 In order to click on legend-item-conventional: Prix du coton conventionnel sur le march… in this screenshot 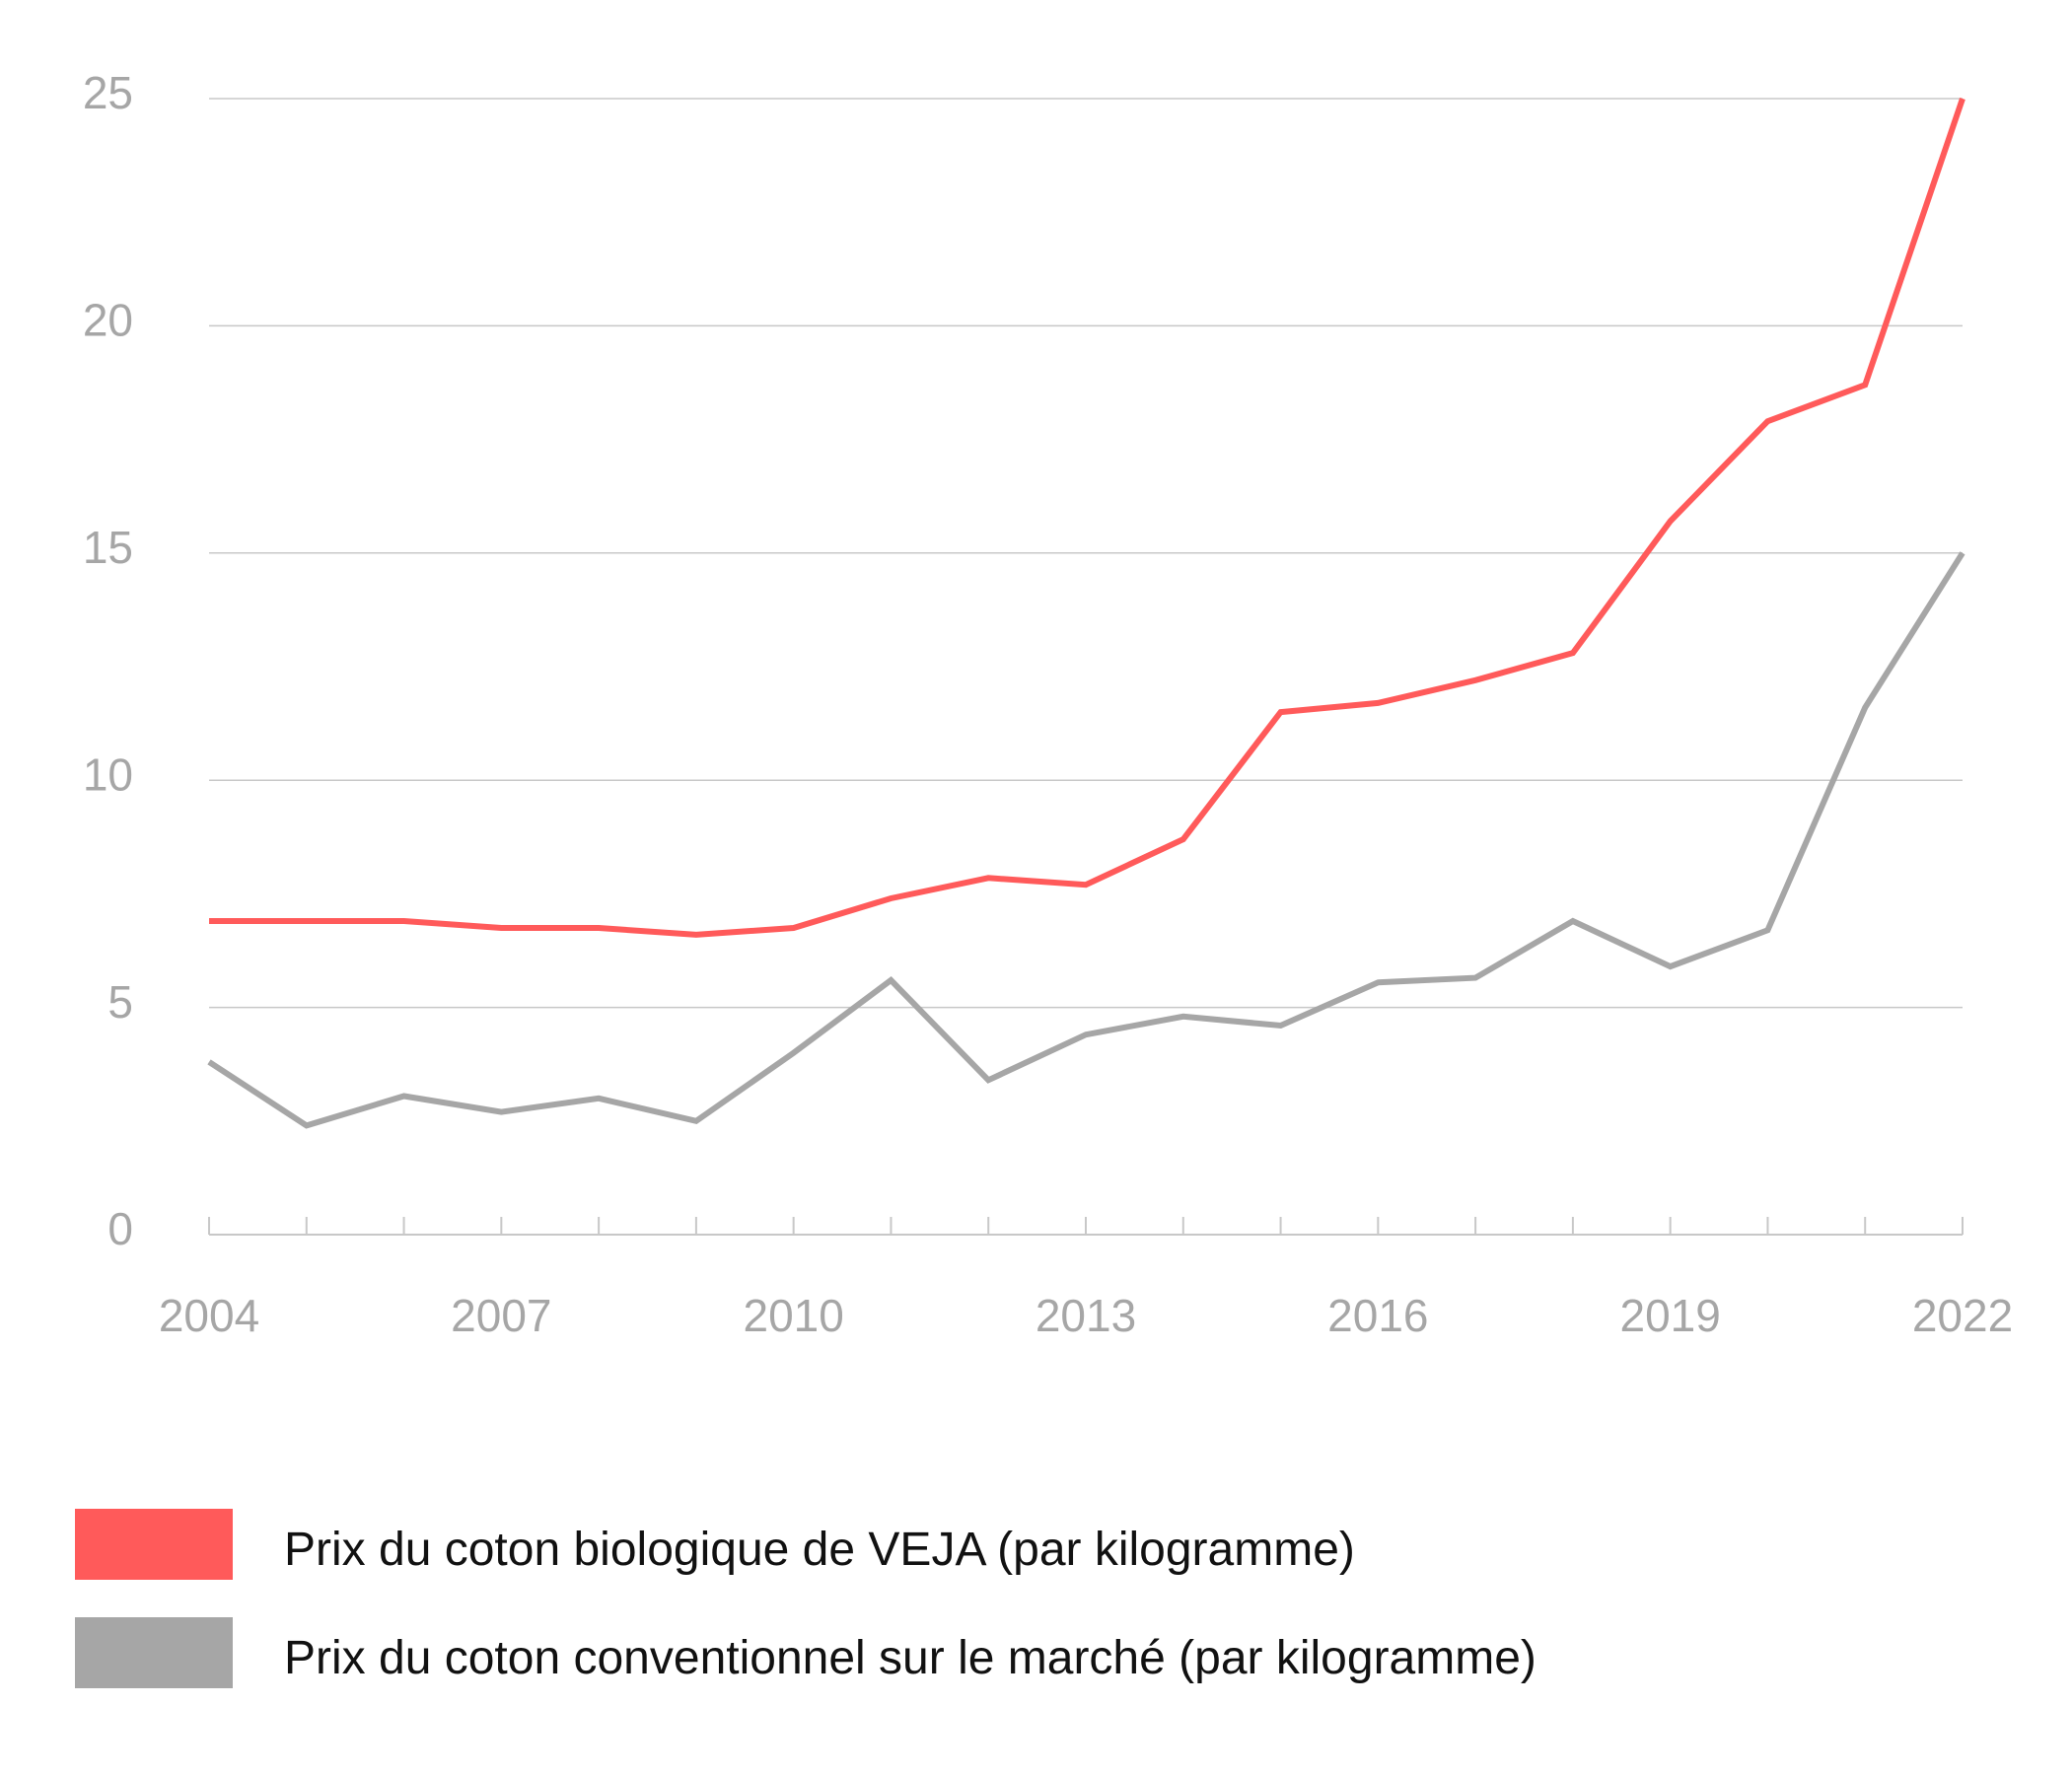, I will do `click(1012, 1671)`.